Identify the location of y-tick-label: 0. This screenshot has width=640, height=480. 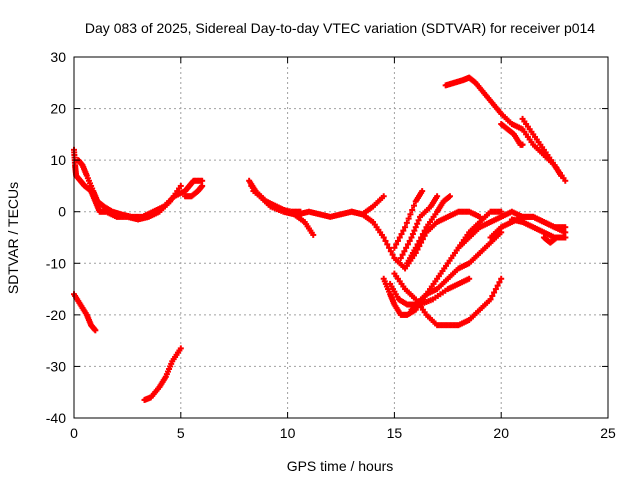
(62, 212).